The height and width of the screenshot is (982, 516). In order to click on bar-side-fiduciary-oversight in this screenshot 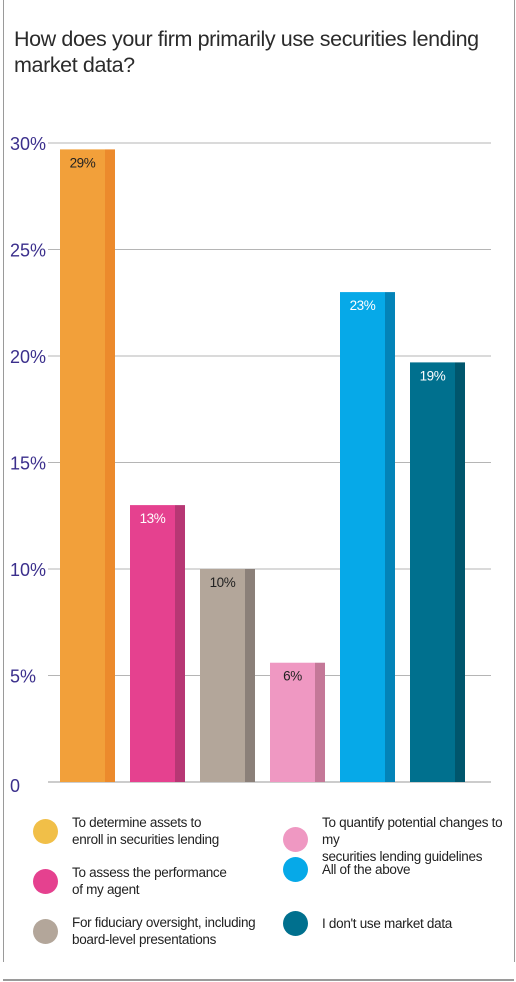, I will do `click(250, 675)`.